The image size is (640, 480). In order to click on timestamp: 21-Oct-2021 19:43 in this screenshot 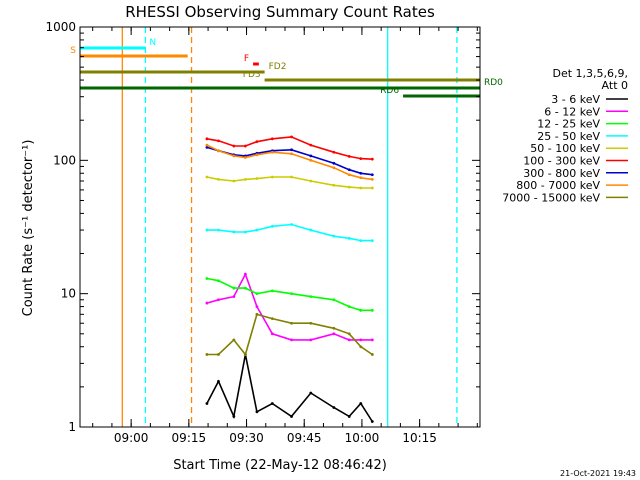, I will do `click(598, 473)`.